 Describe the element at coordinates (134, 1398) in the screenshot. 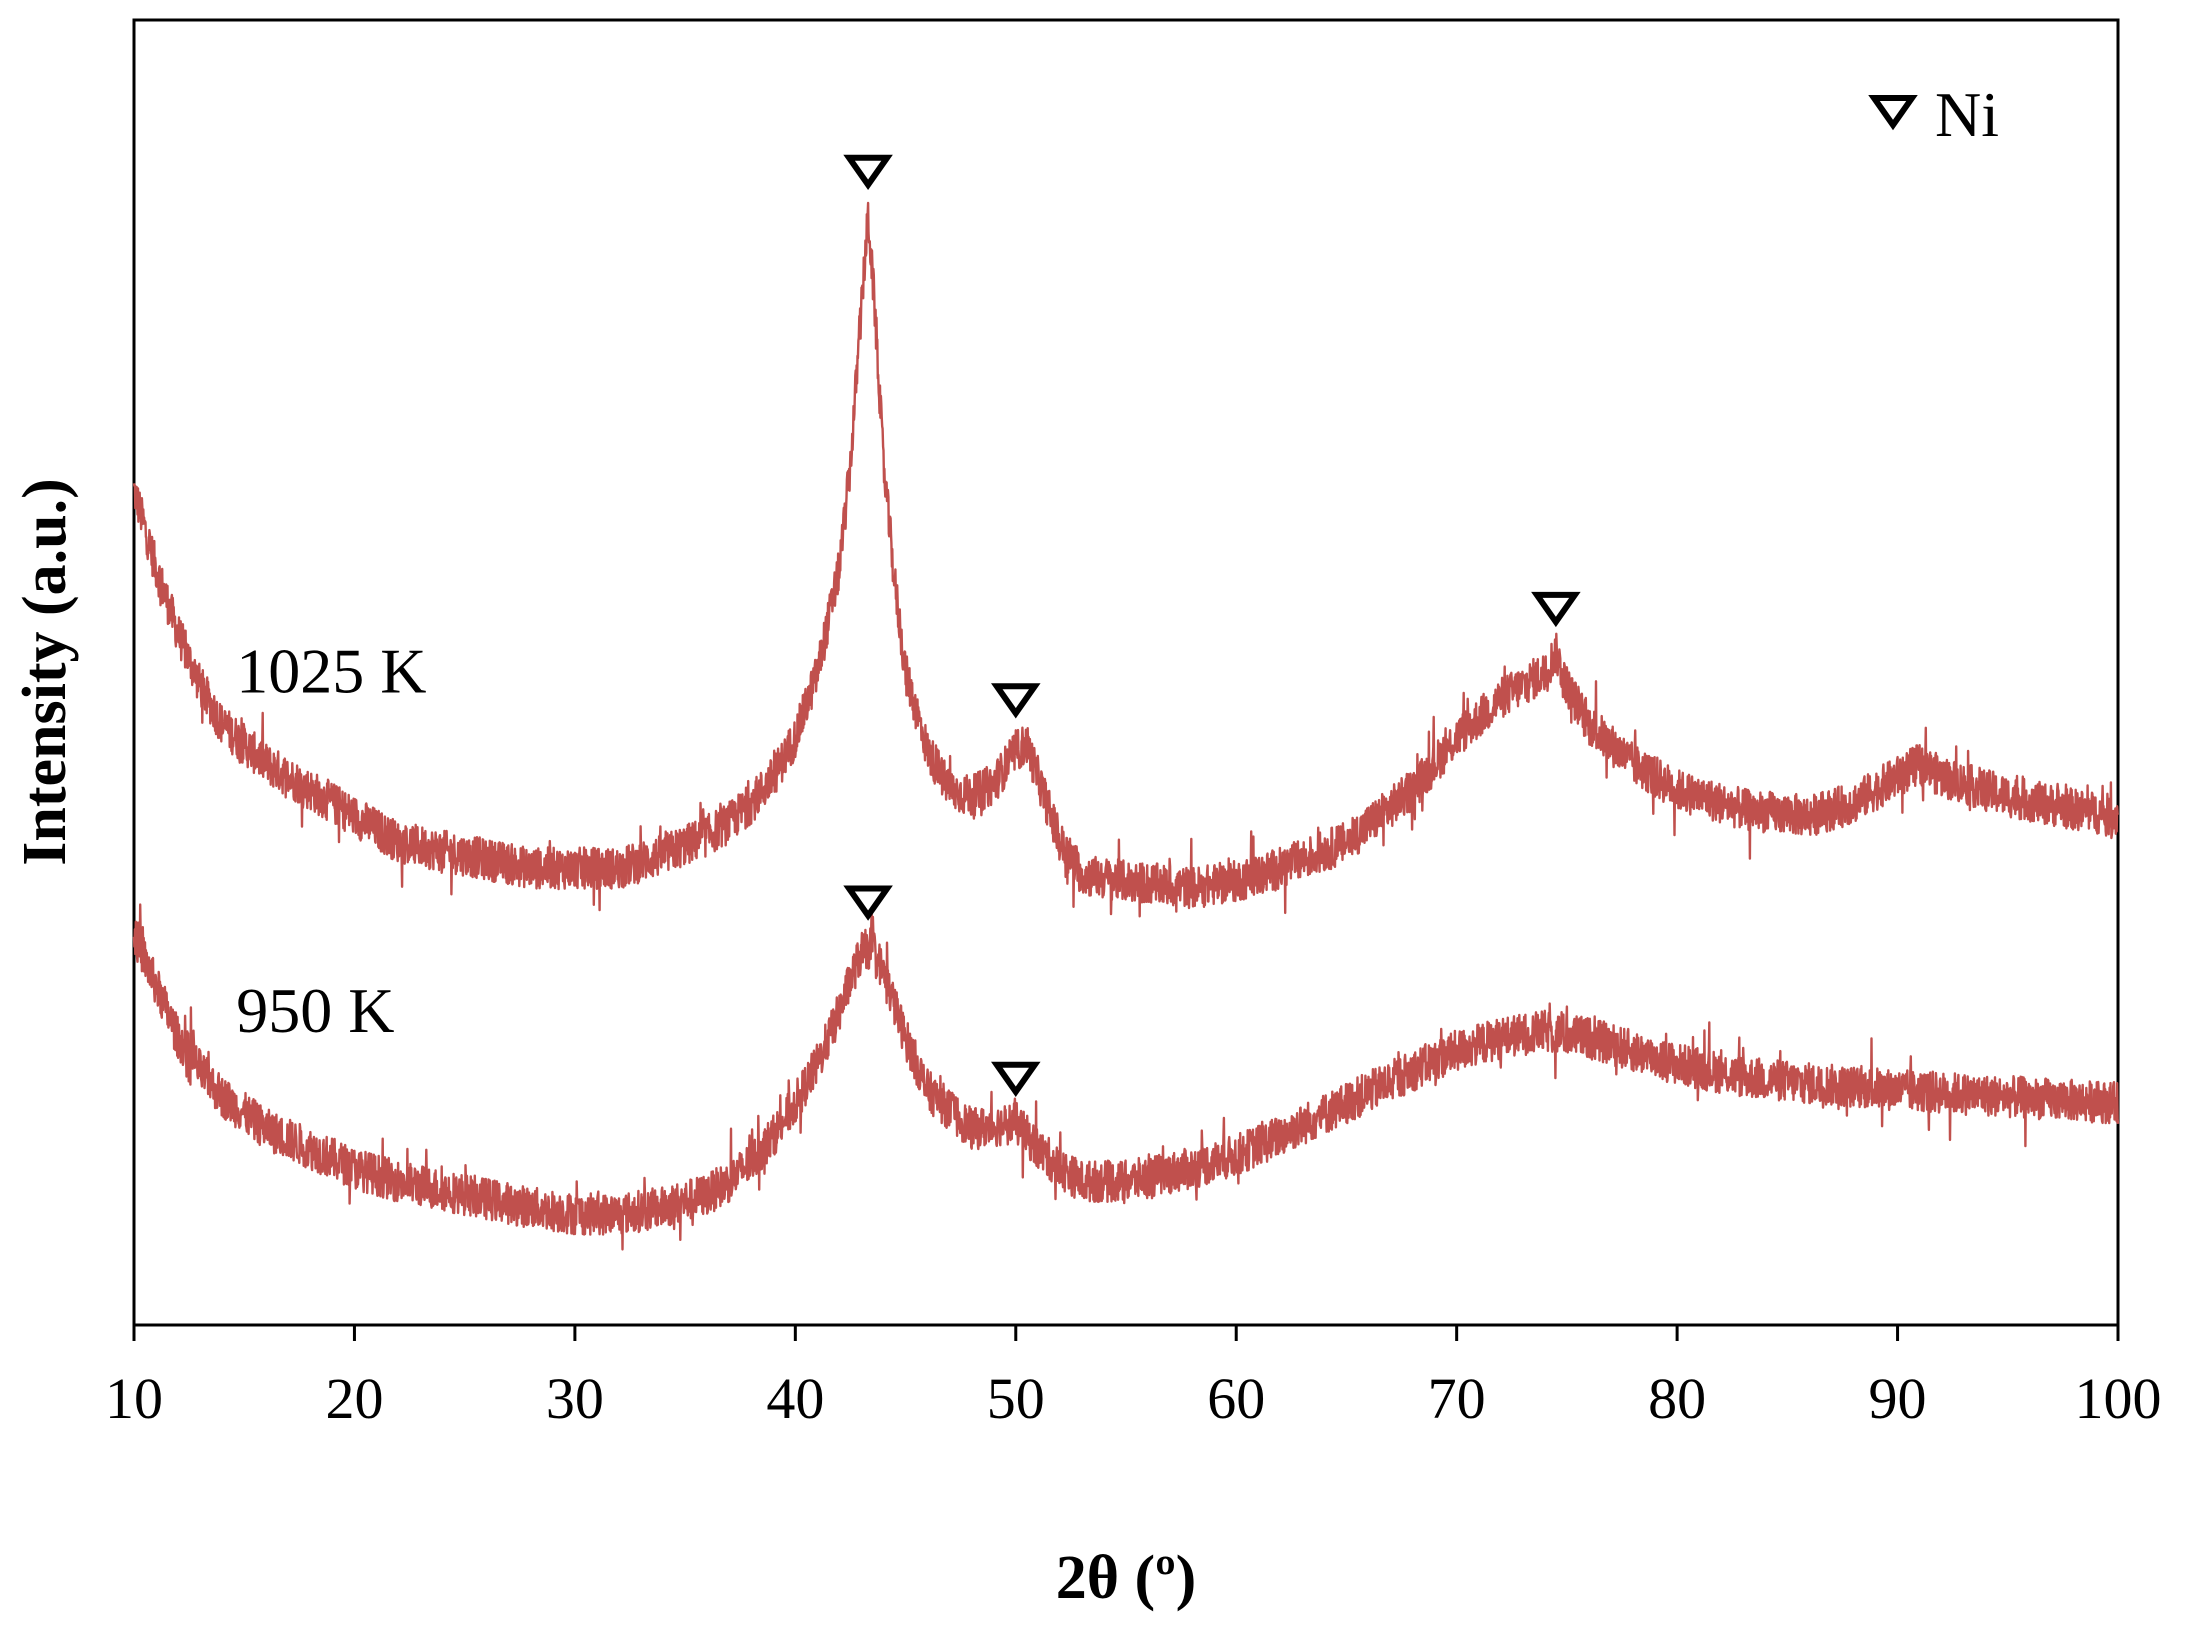

I see `x-tick-label: 10` at that location.